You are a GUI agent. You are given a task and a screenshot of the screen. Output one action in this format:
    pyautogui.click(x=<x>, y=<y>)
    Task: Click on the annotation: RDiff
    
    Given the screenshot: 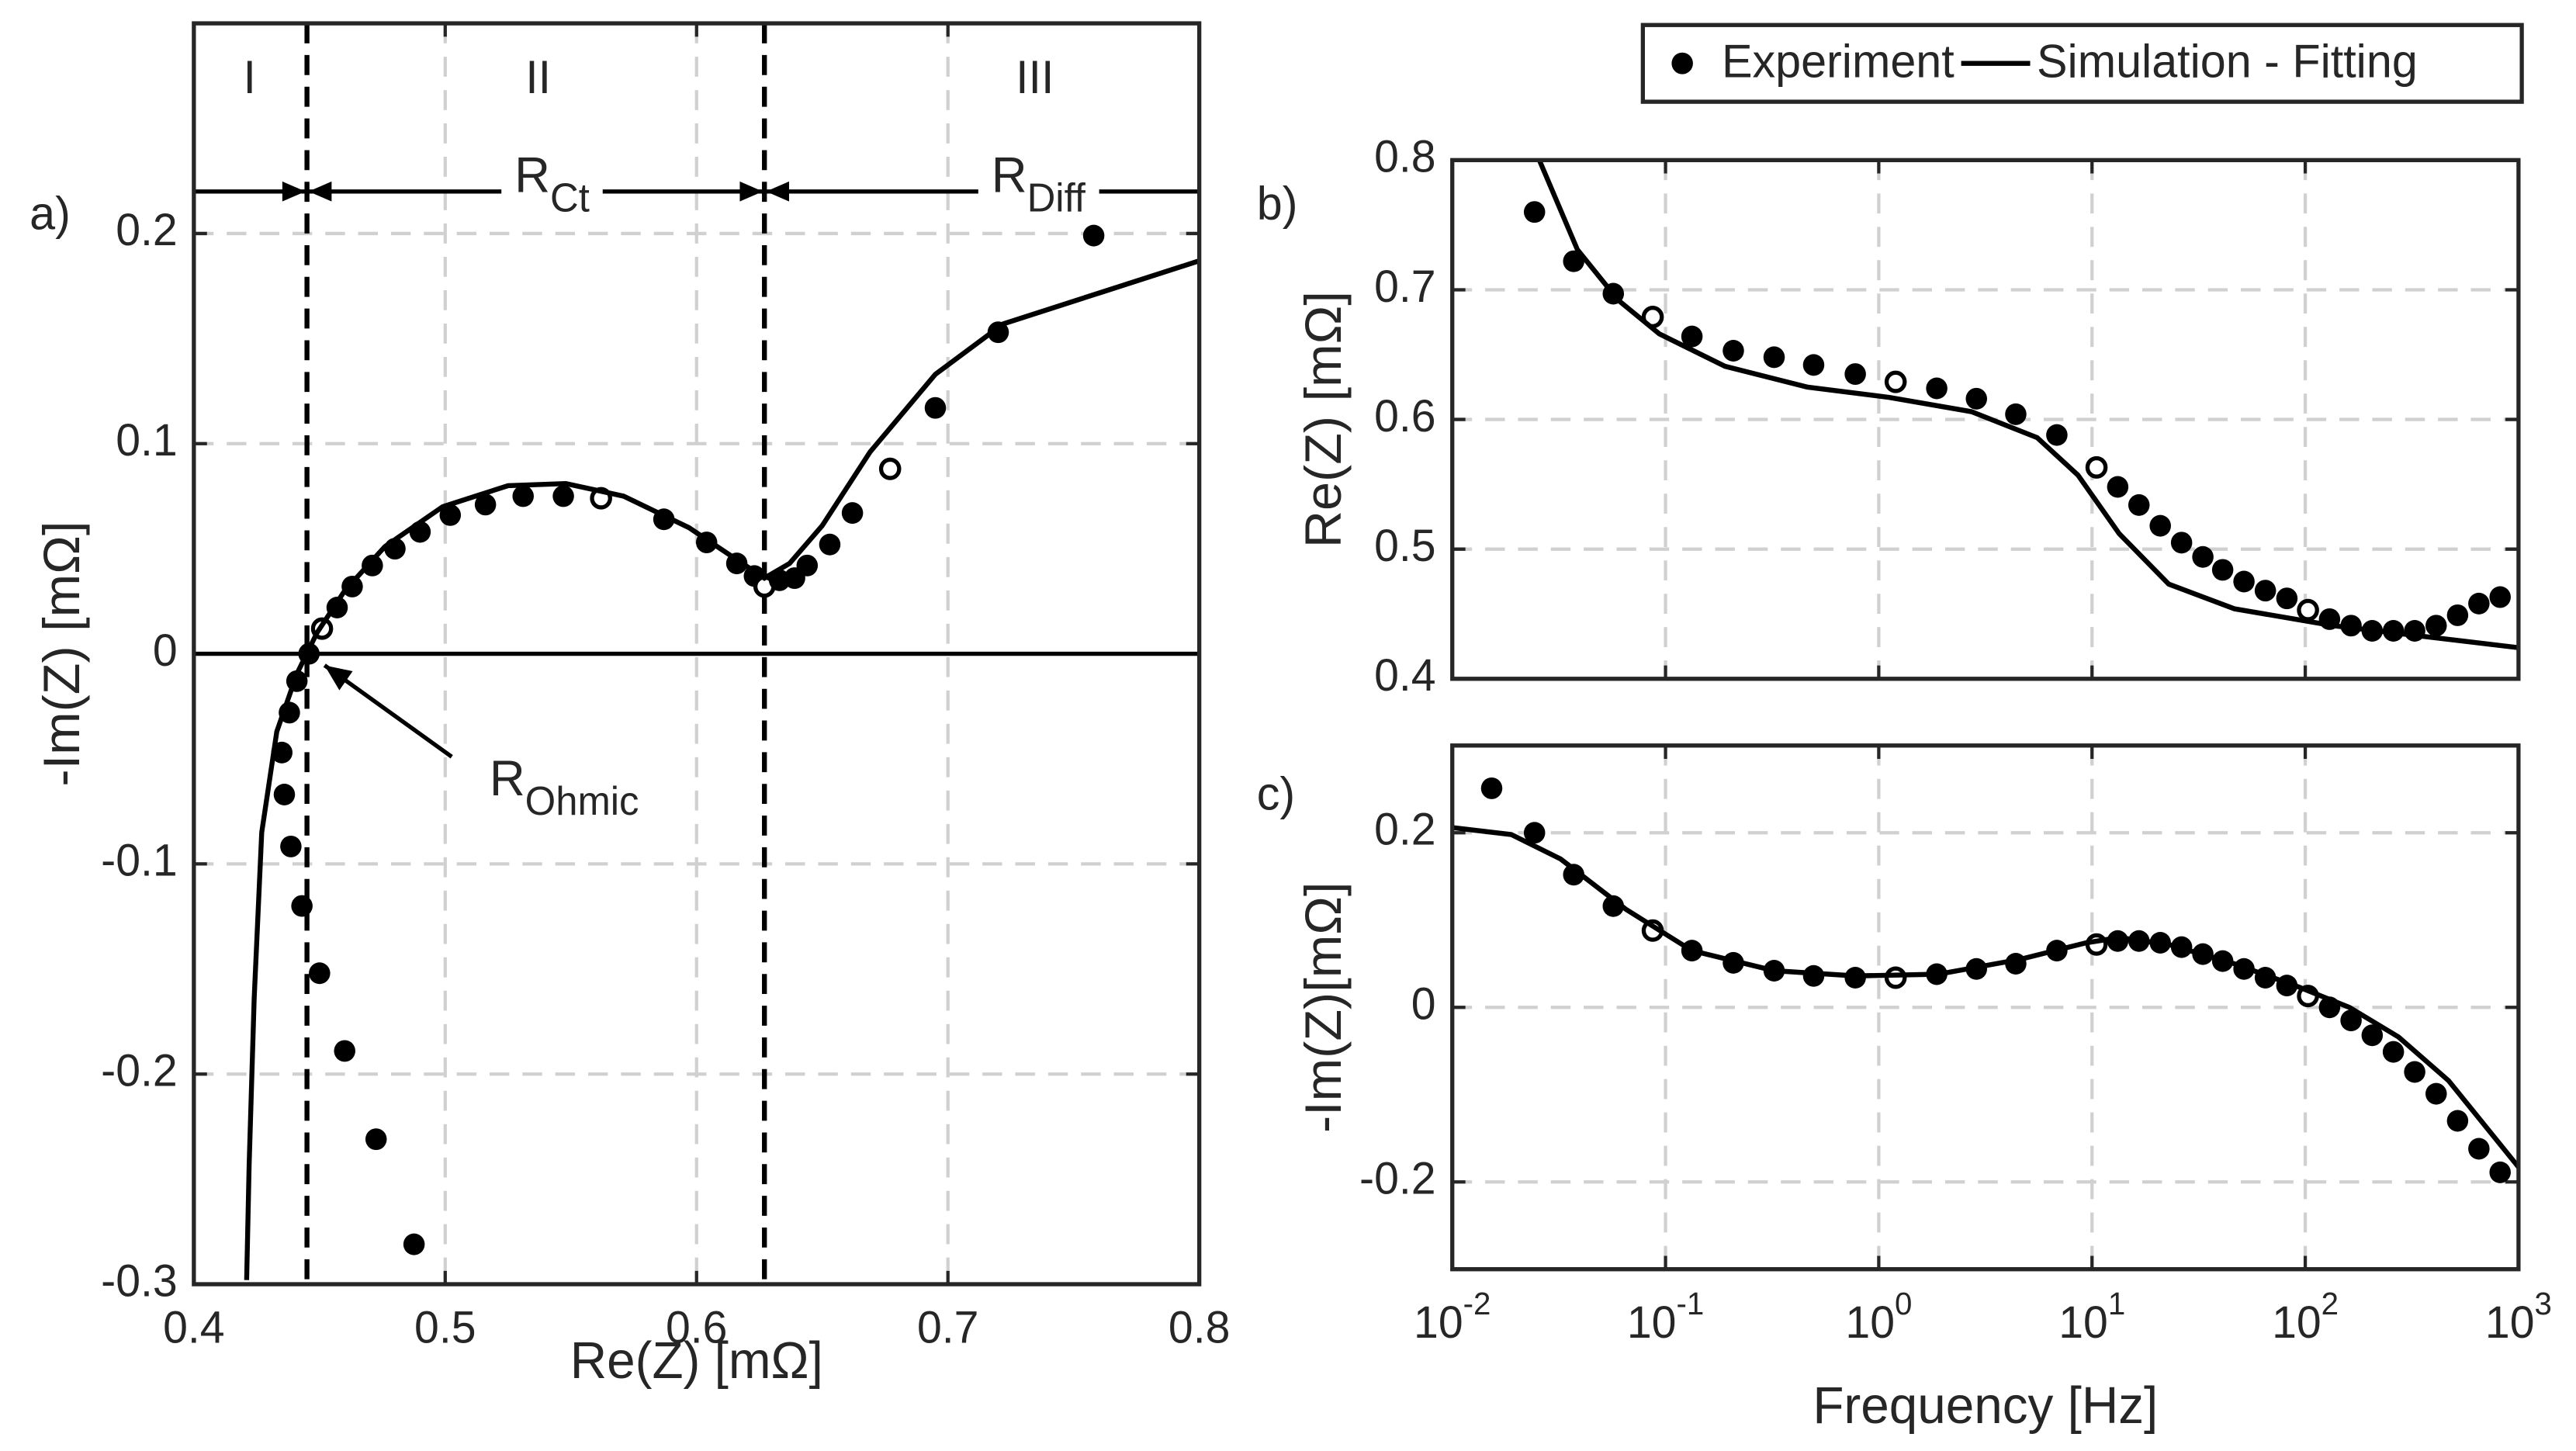 What is the action you would take?
    pyautogui.click(x=1039, y=183)
    